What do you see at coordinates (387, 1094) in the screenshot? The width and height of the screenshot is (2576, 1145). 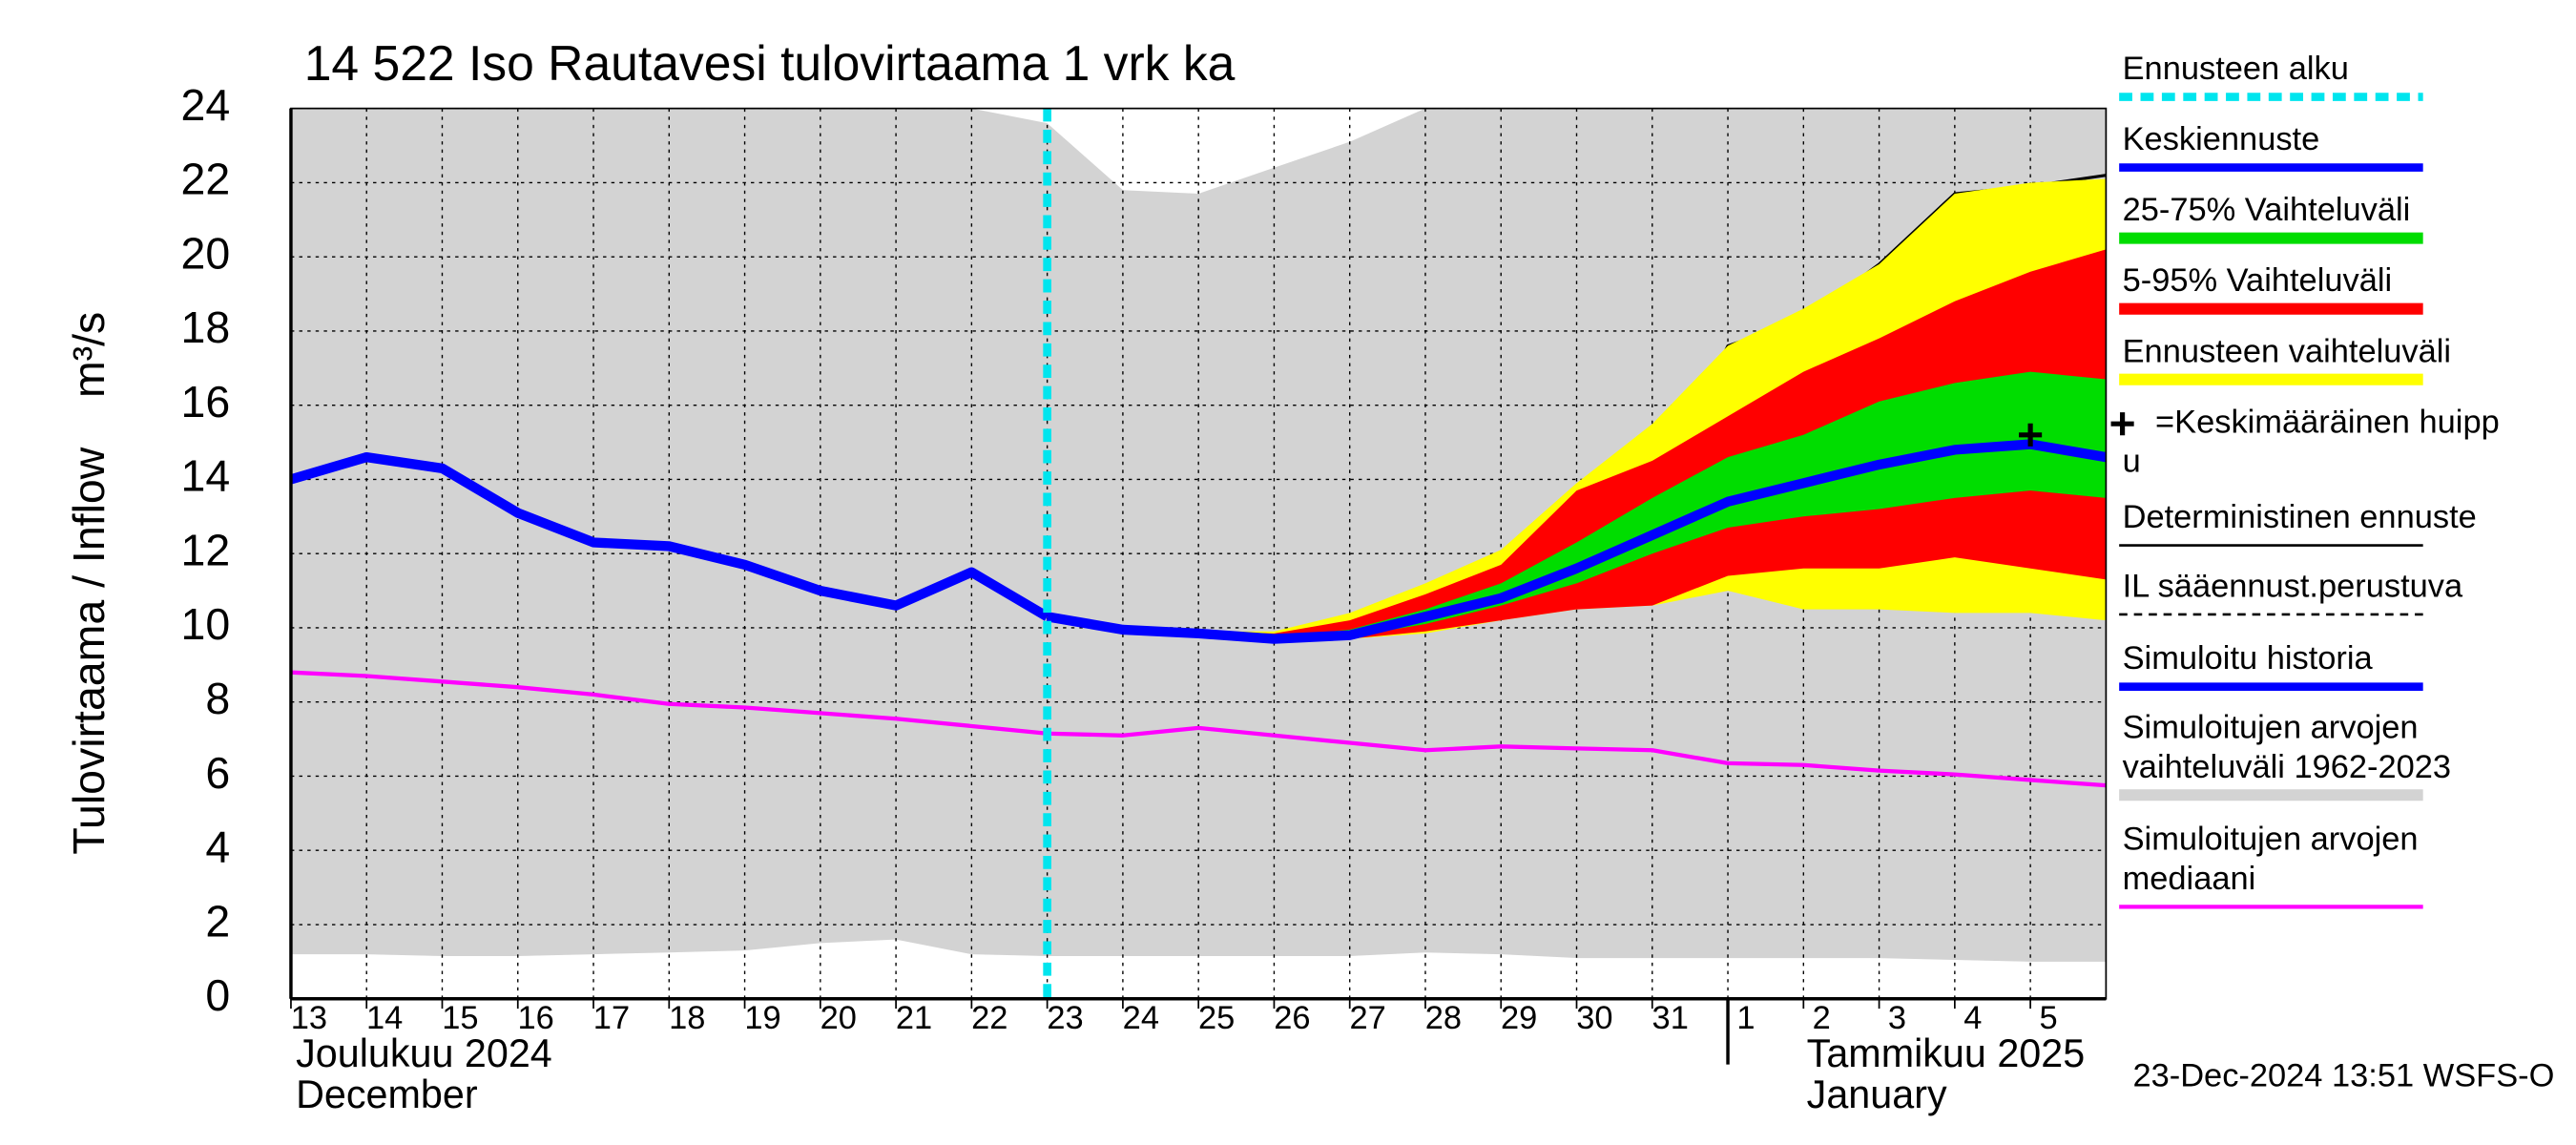 I see `month-label: December` at bounding box center [387, 1094].